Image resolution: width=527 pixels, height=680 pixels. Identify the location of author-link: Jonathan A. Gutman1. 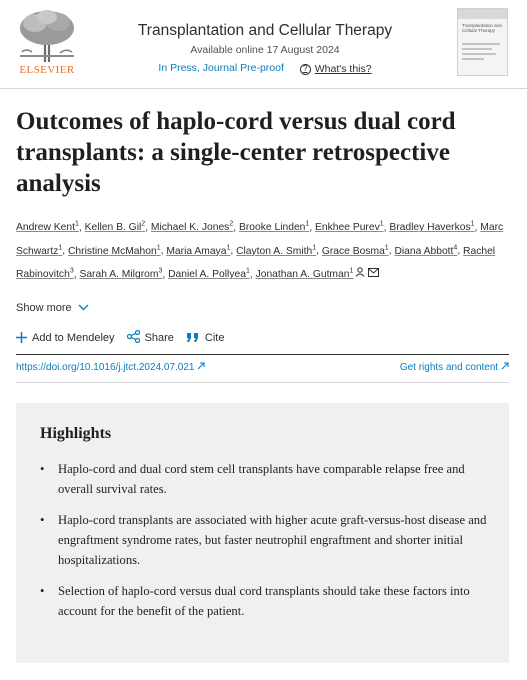
(305, 273).